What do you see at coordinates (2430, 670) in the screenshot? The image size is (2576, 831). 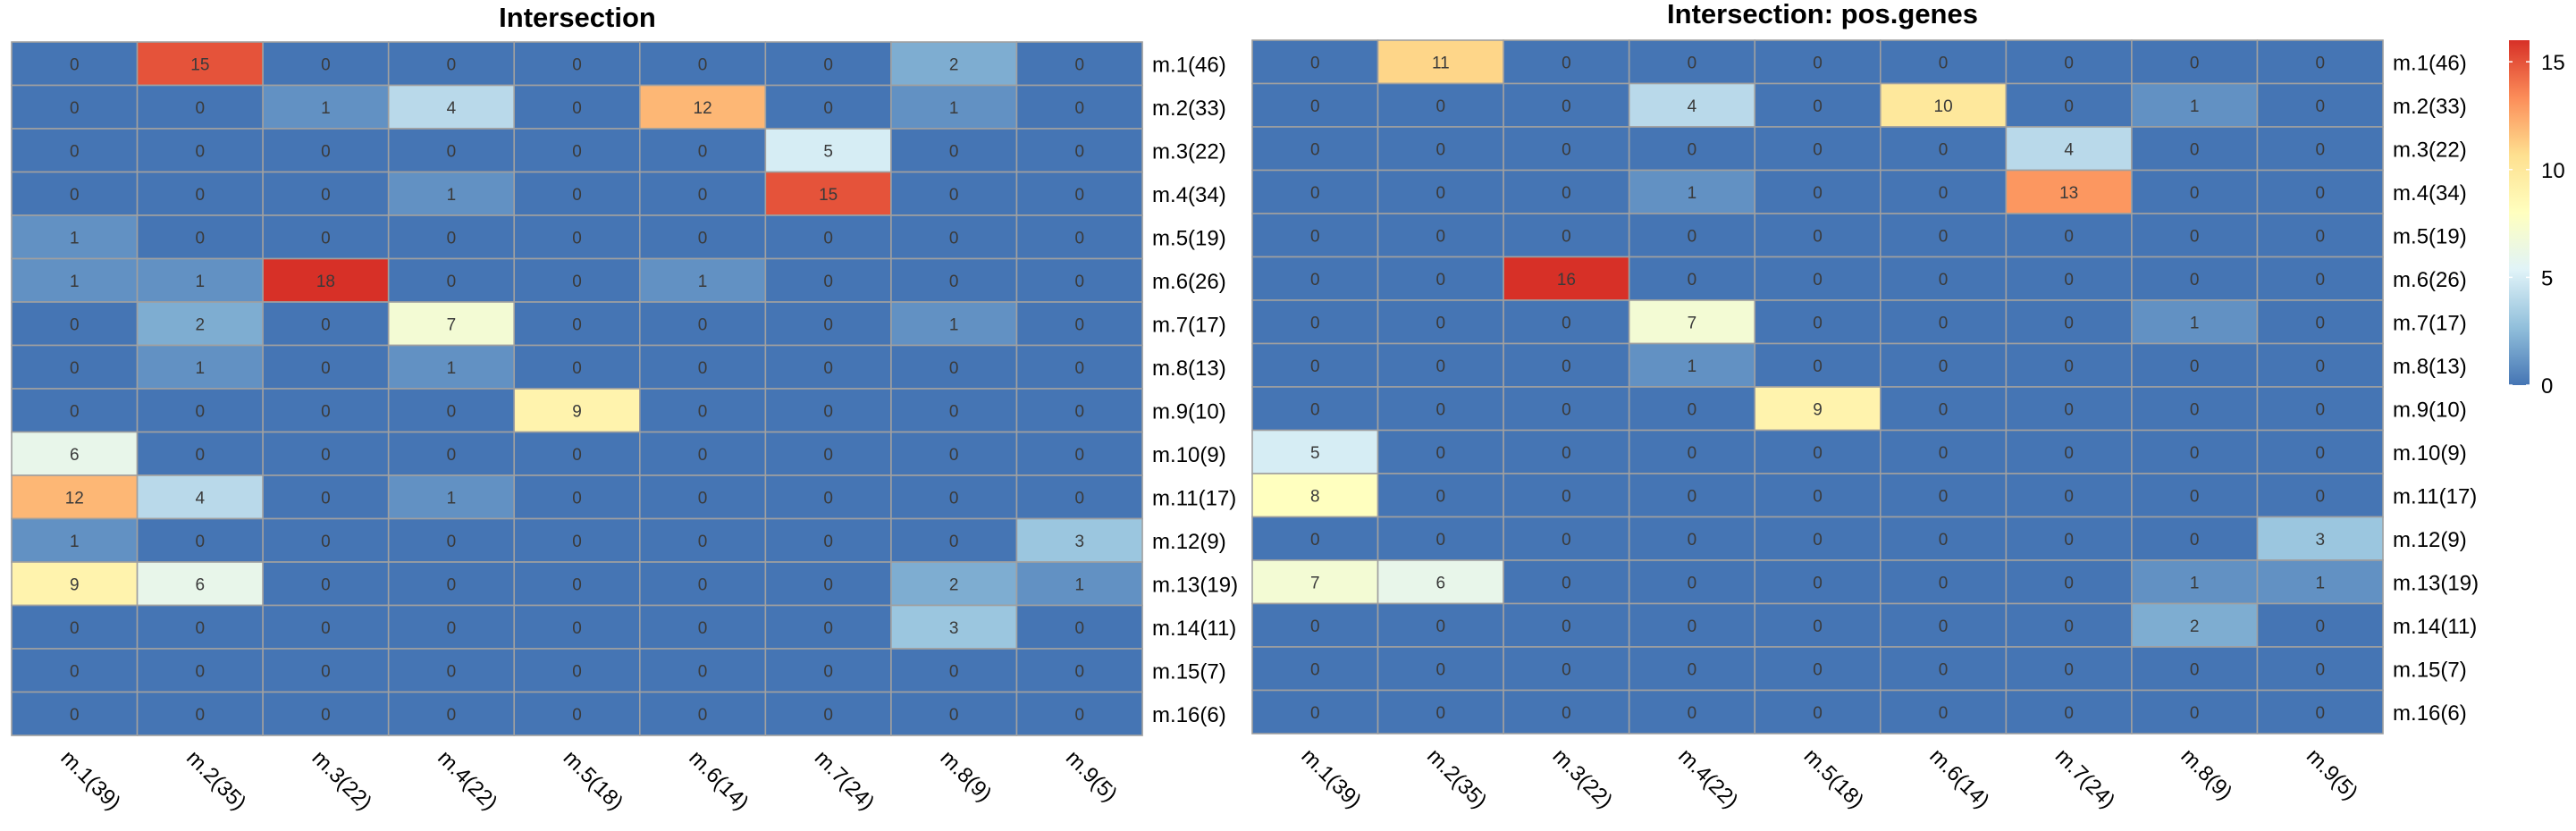 I see `row-label: m.15(7)` at bounding box center [2430, 670].